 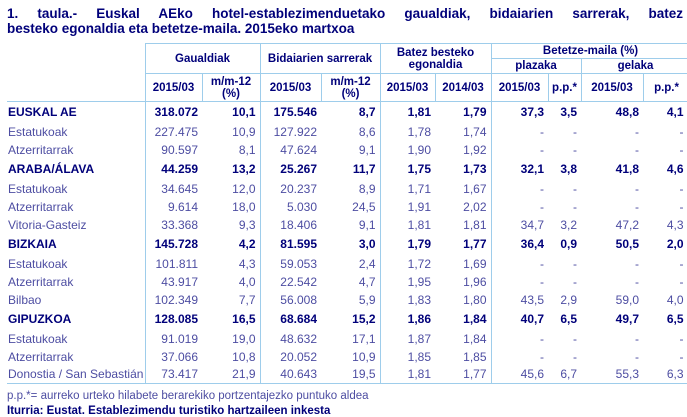 I want to click on table-cell: 44.259, so click(x=179, y=169).